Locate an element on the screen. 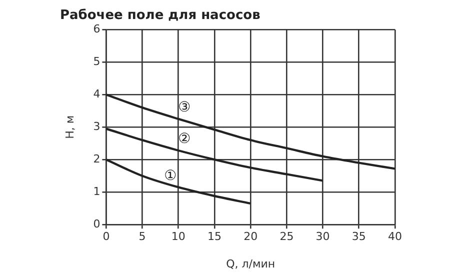  series-label: ② is located at coordinates (184, 139).